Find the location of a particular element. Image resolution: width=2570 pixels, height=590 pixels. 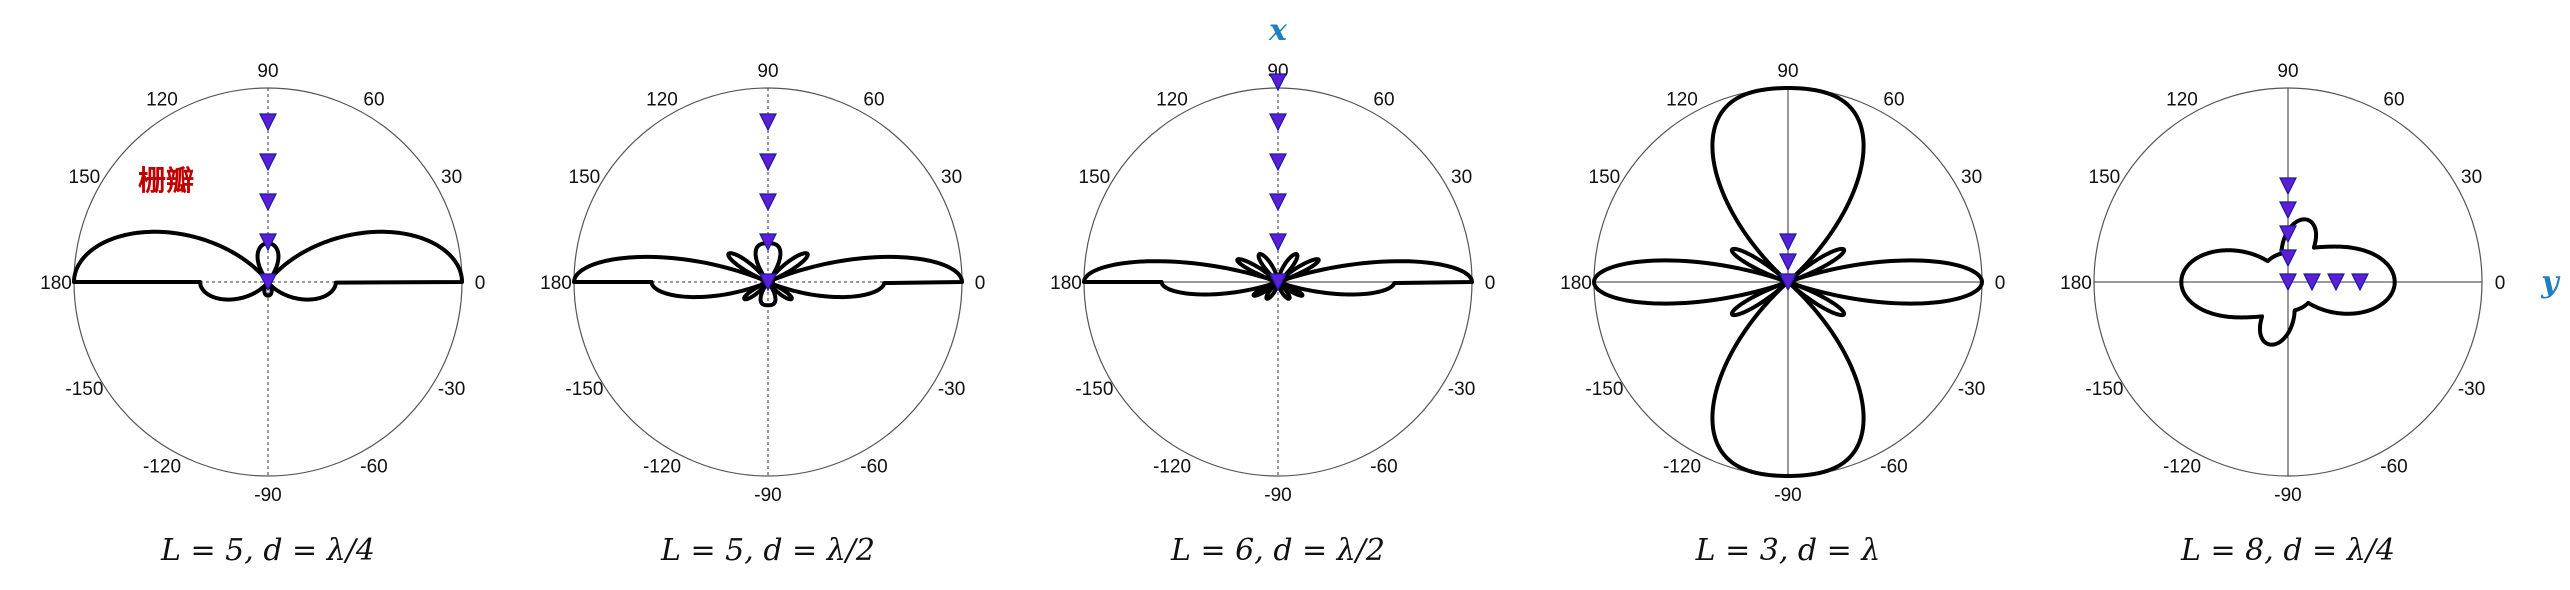

panel-caption: L = 5, d = λ/4 is located at coordinates (267, 550).